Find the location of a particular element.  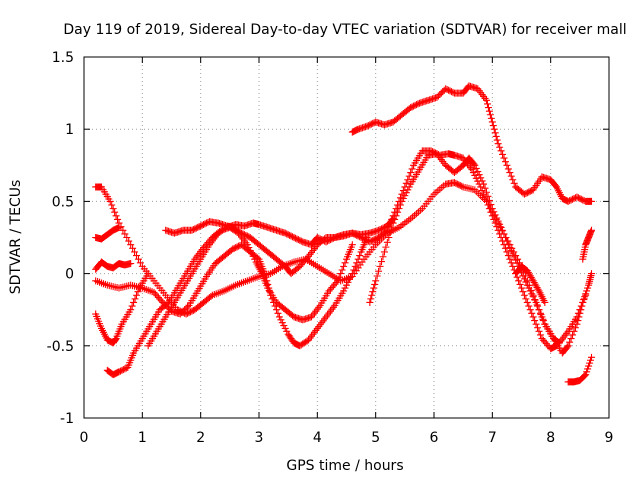

x-tick-label: 5 is located at coordinates (375, 438).